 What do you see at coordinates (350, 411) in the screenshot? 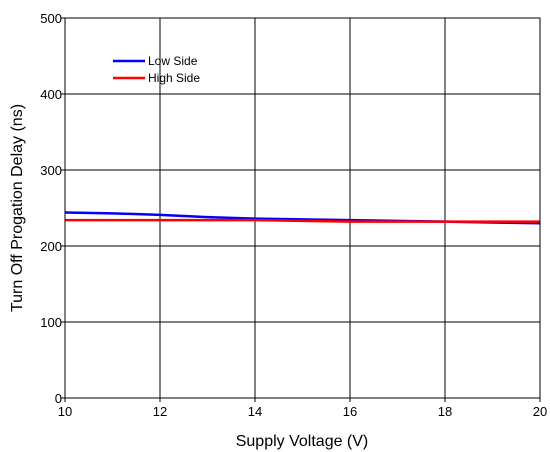
I see `x-tick-label: 16` at bounding box center [350, 411].